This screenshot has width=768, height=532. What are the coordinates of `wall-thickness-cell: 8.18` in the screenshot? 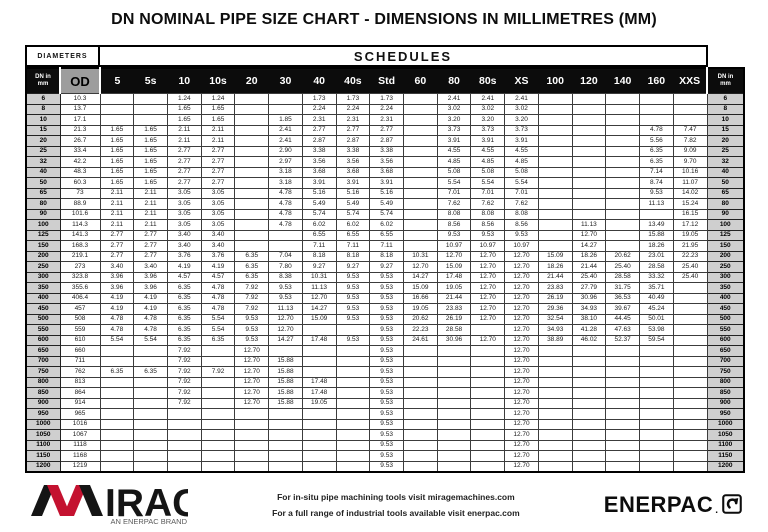 It's located at (319, 256).